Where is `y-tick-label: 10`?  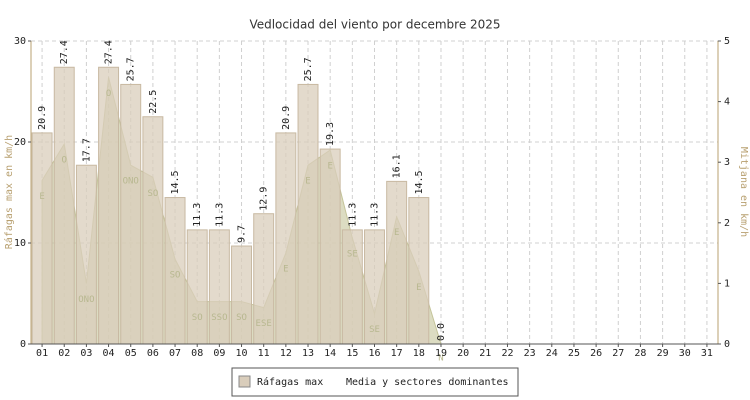
y-tick-label: 10 is located at coordinates (20, 243).